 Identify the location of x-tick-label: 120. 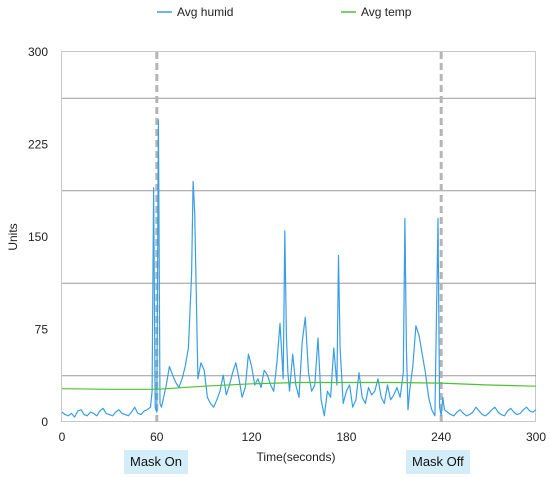
(252, 437).